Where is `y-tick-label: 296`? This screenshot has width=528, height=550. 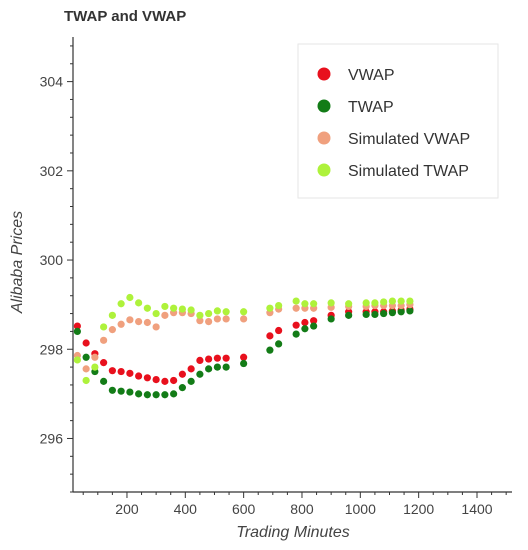 y-tick-label: 296 is located at coordinates (52, 438).